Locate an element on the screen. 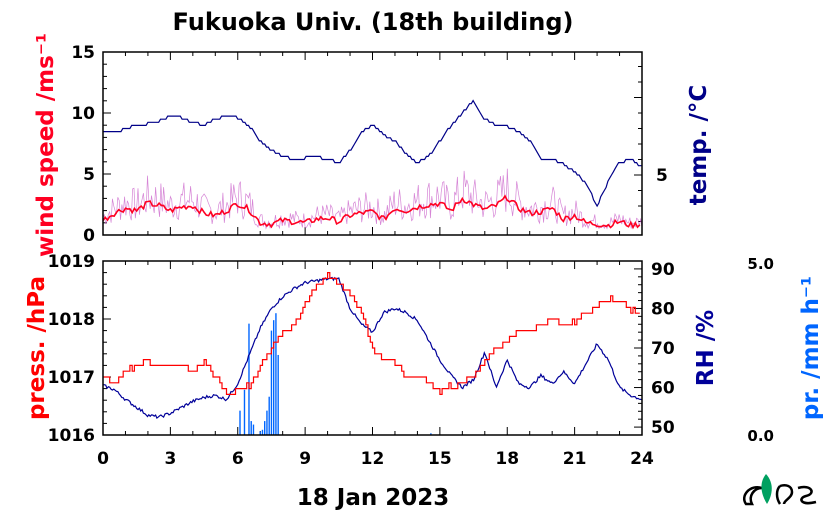  humidity-tick-label: 90 is located at coordinates (663, 270).